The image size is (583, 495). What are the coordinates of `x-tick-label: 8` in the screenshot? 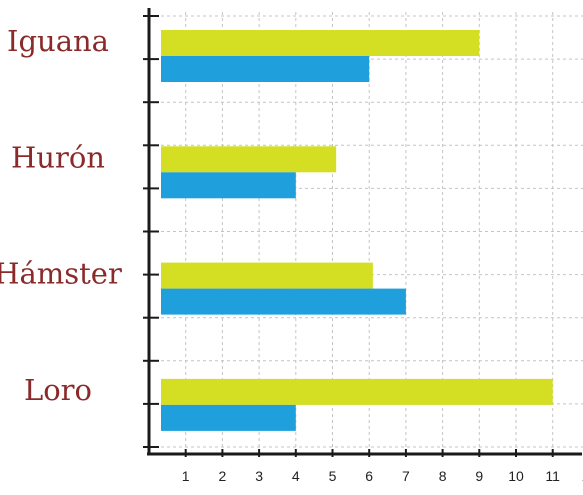 It's located at (443, 476).